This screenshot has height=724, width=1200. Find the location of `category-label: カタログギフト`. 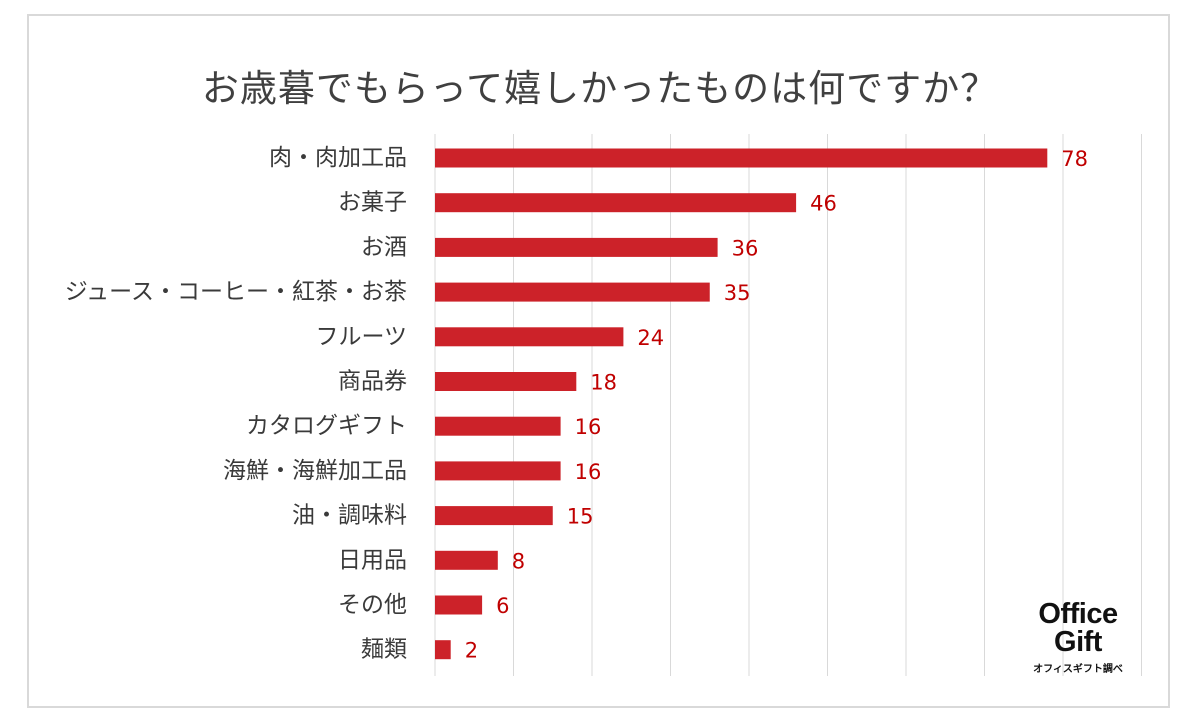

category-label: カタログギフト is located at coordinates (326, 426).